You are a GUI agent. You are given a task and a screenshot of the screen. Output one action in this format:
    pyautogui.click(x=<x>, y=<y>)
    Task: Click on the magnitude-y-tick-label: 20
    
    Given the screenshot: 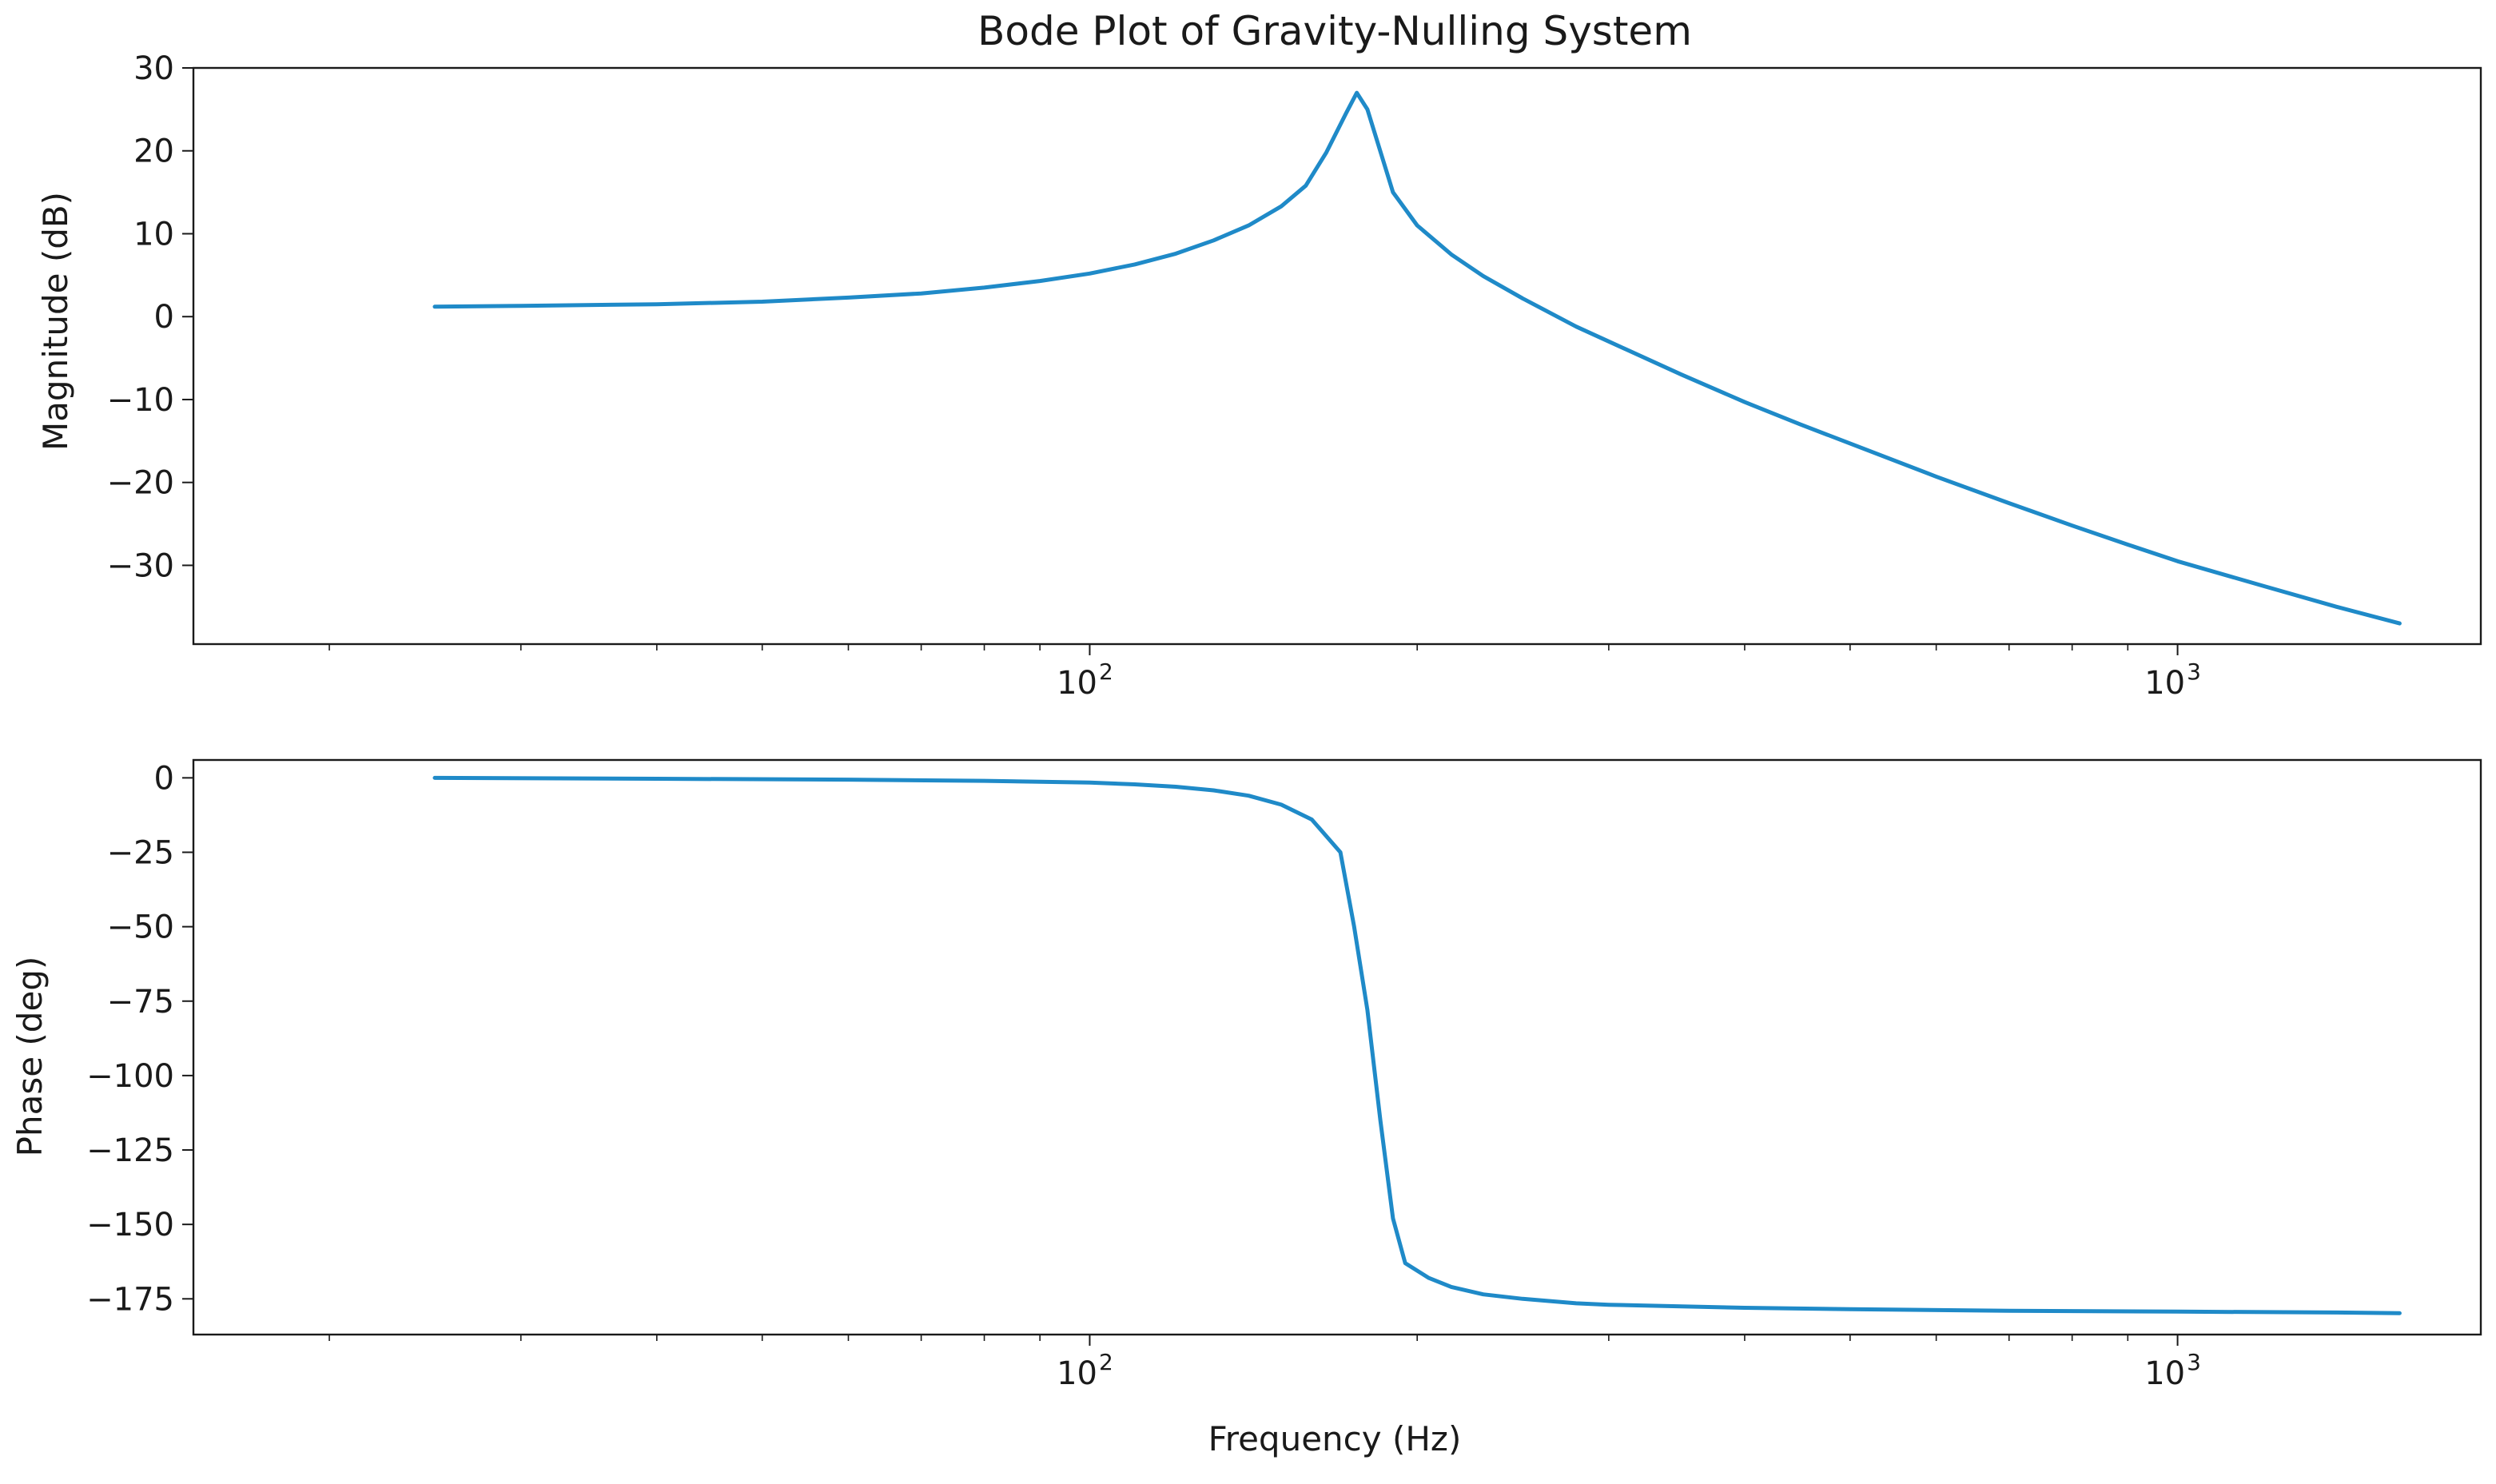 What is the action you would take?
    pyautogui.click(x=153, y=151)
    